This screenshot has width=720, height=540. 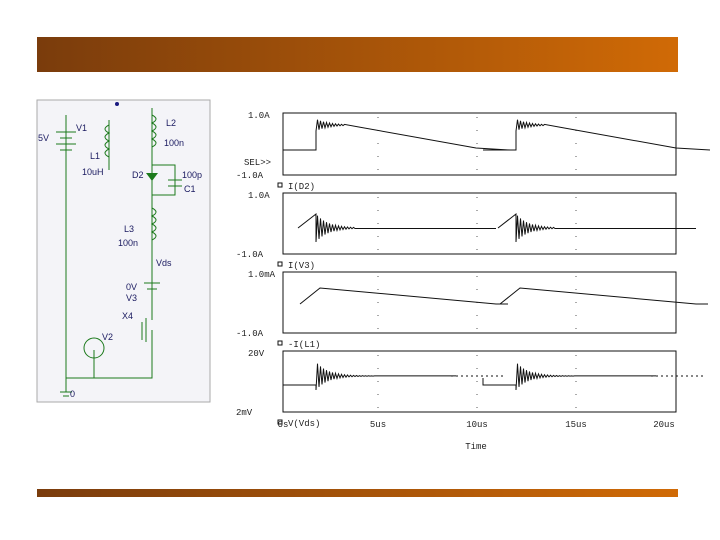 I want to click on schematic-label: Vds, so click(x=164, y=263).